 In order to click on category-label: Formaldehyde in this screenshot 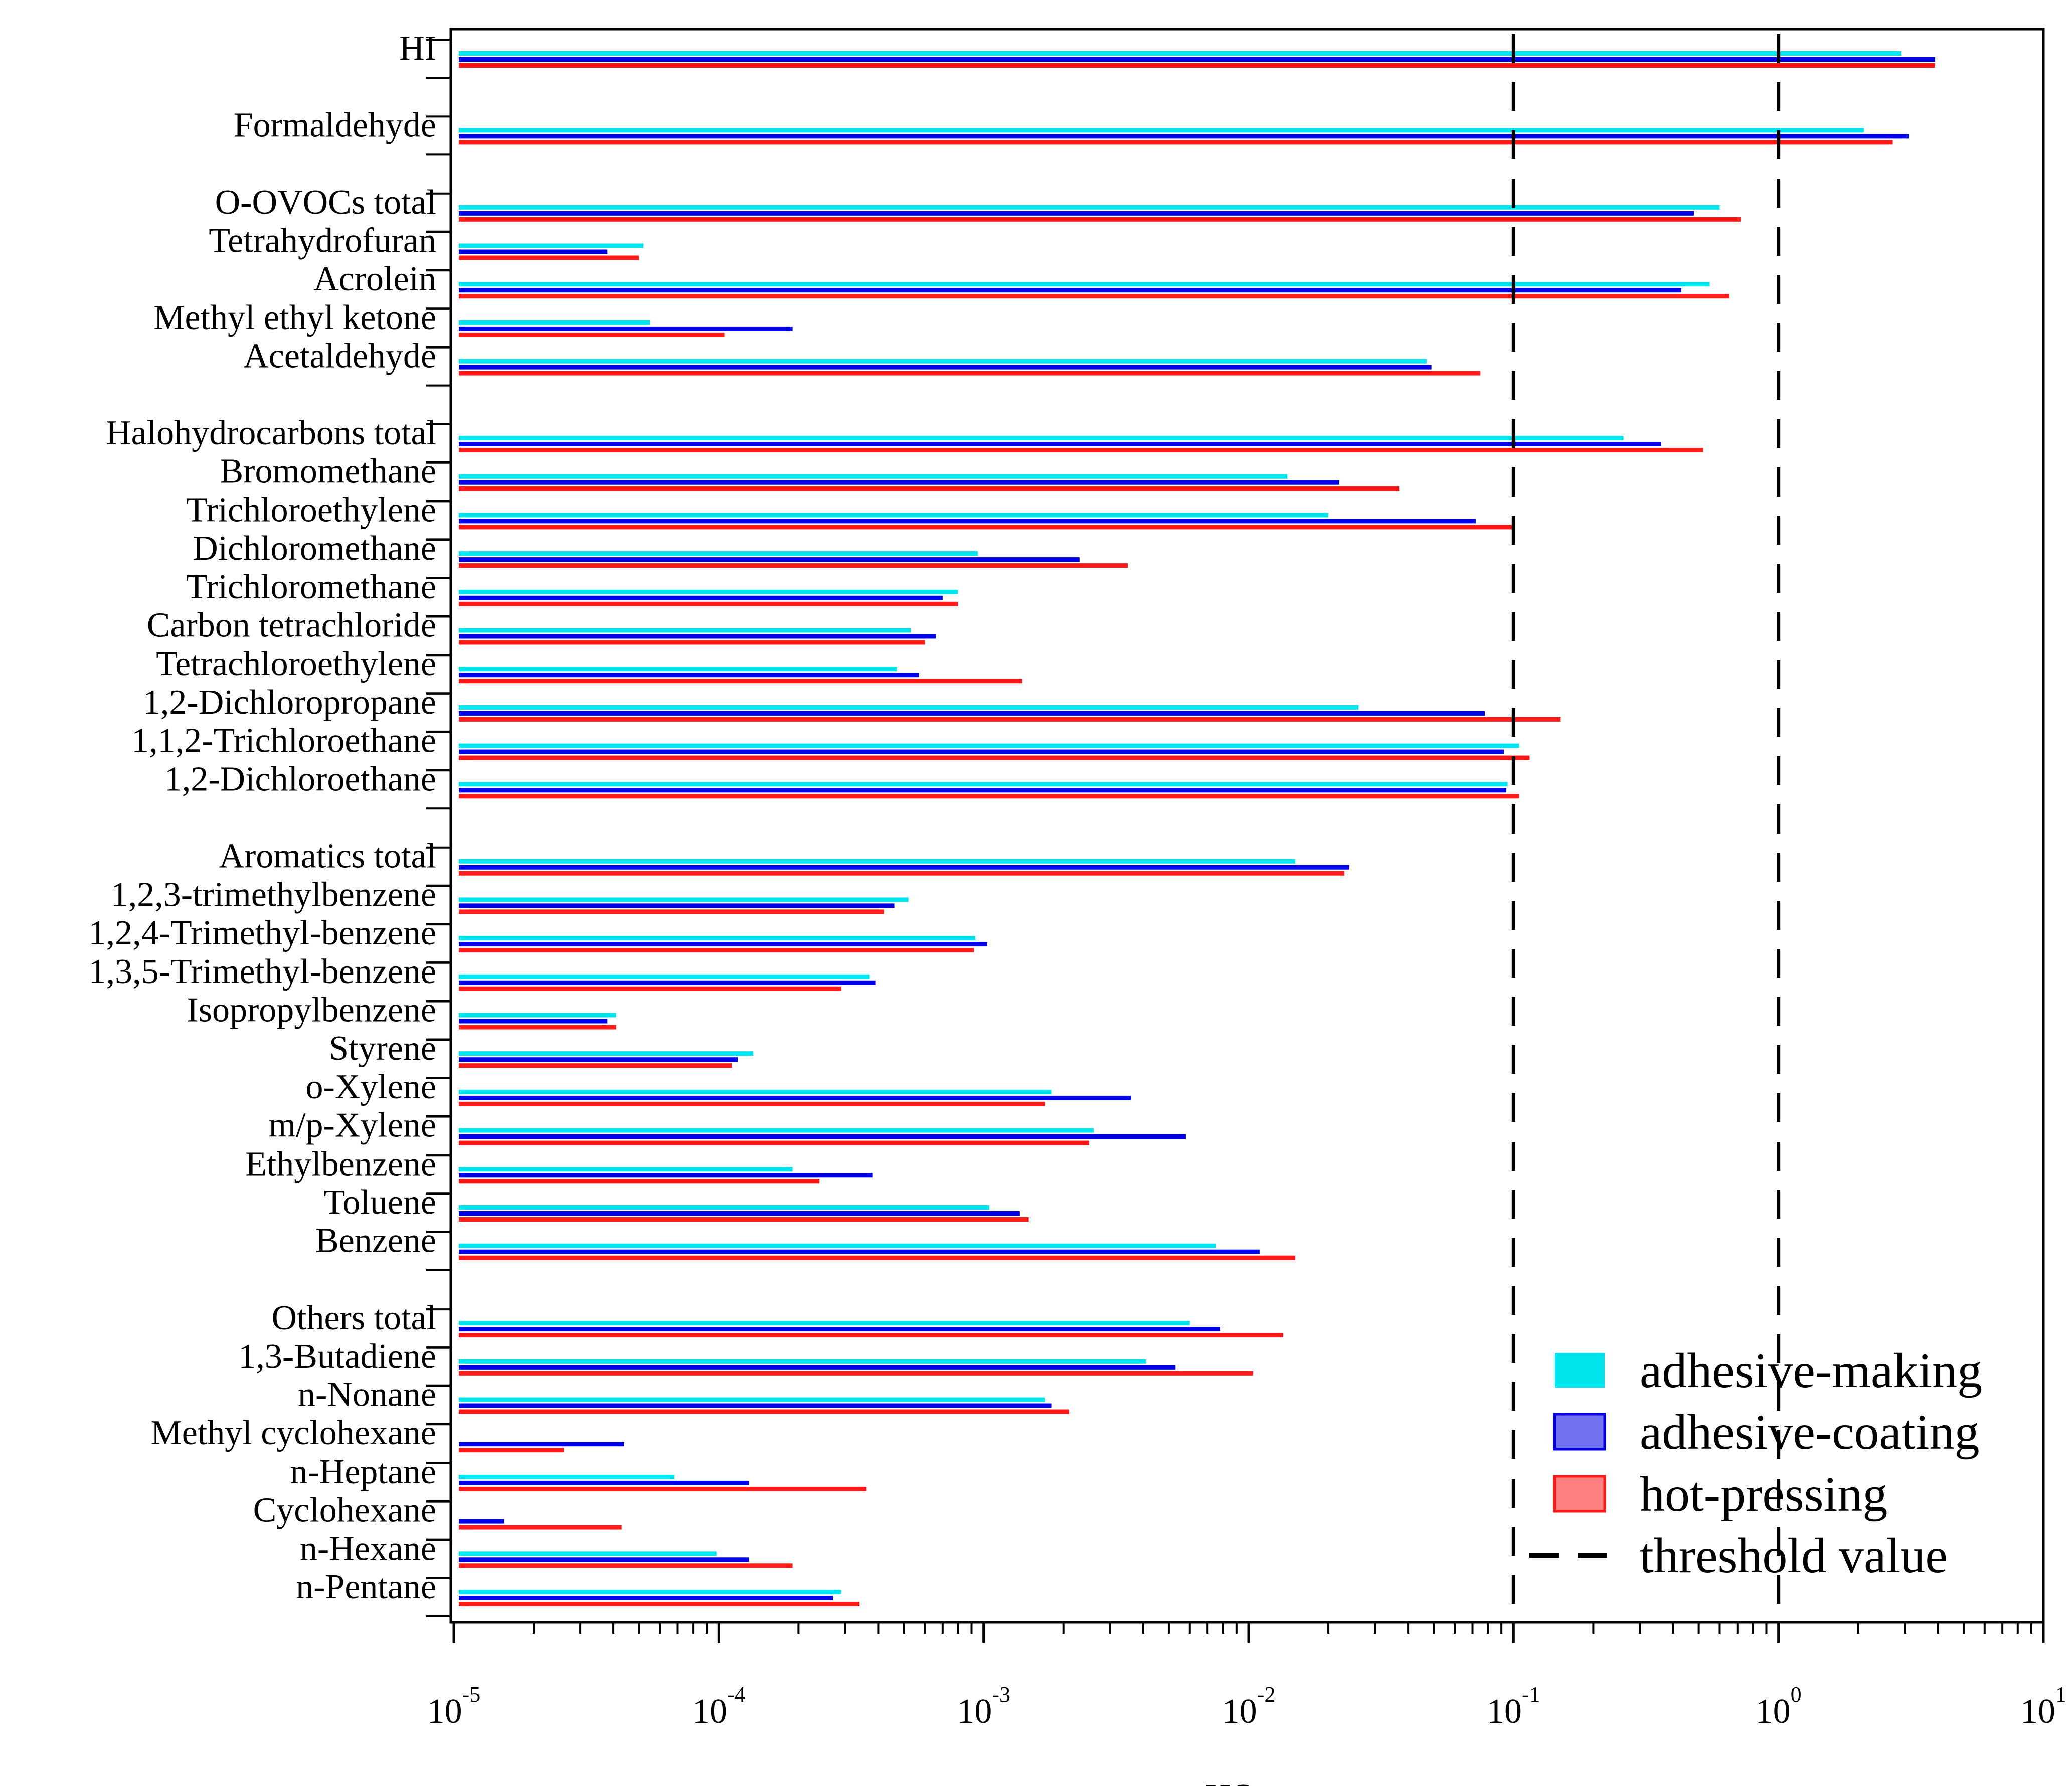, I will do `click(335, 125)`.